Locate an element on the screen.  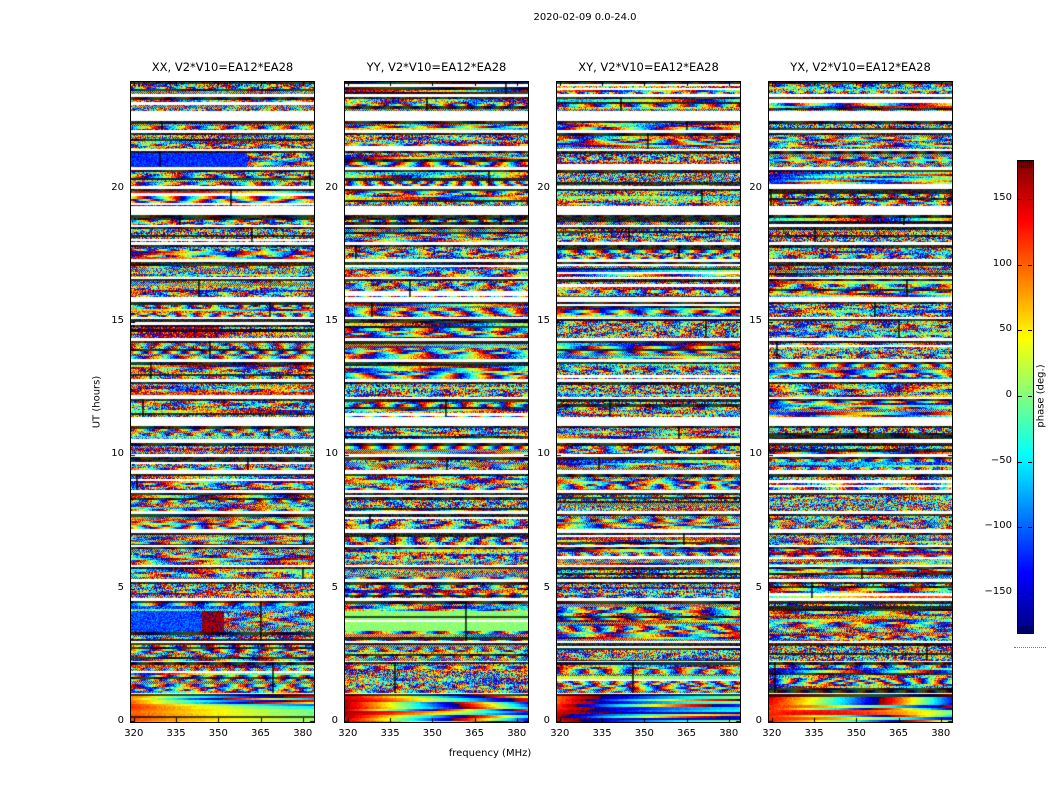
colorbar-tick-label: −50 is located at coordinates (1001, 460).